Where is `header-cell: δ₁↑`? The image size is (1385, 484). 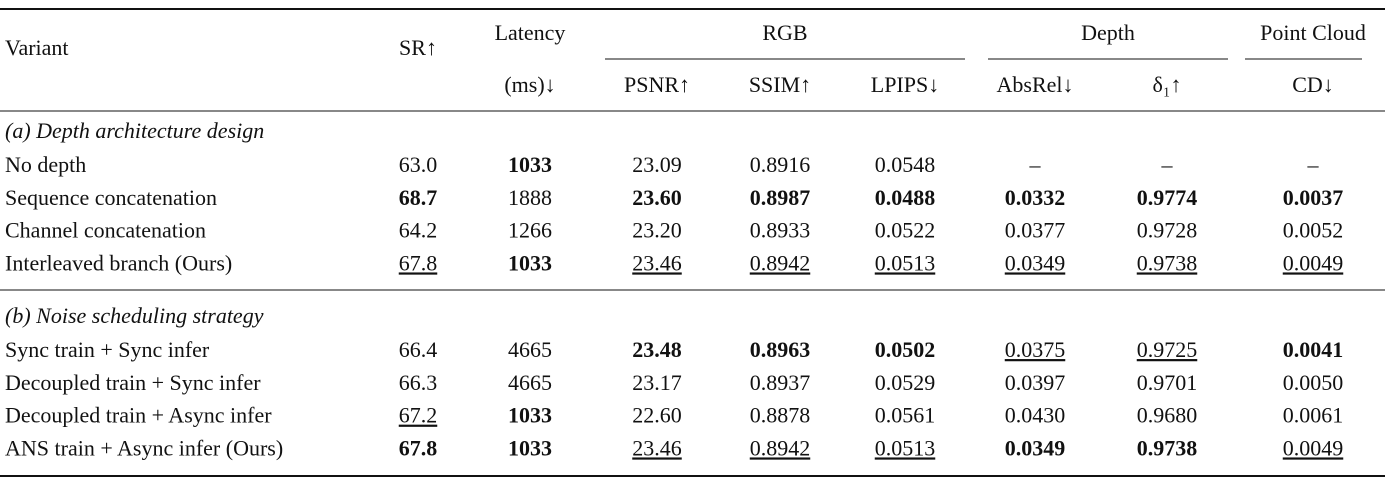 header-cell: δ₁↑ is located at coordinates (1166, 84).